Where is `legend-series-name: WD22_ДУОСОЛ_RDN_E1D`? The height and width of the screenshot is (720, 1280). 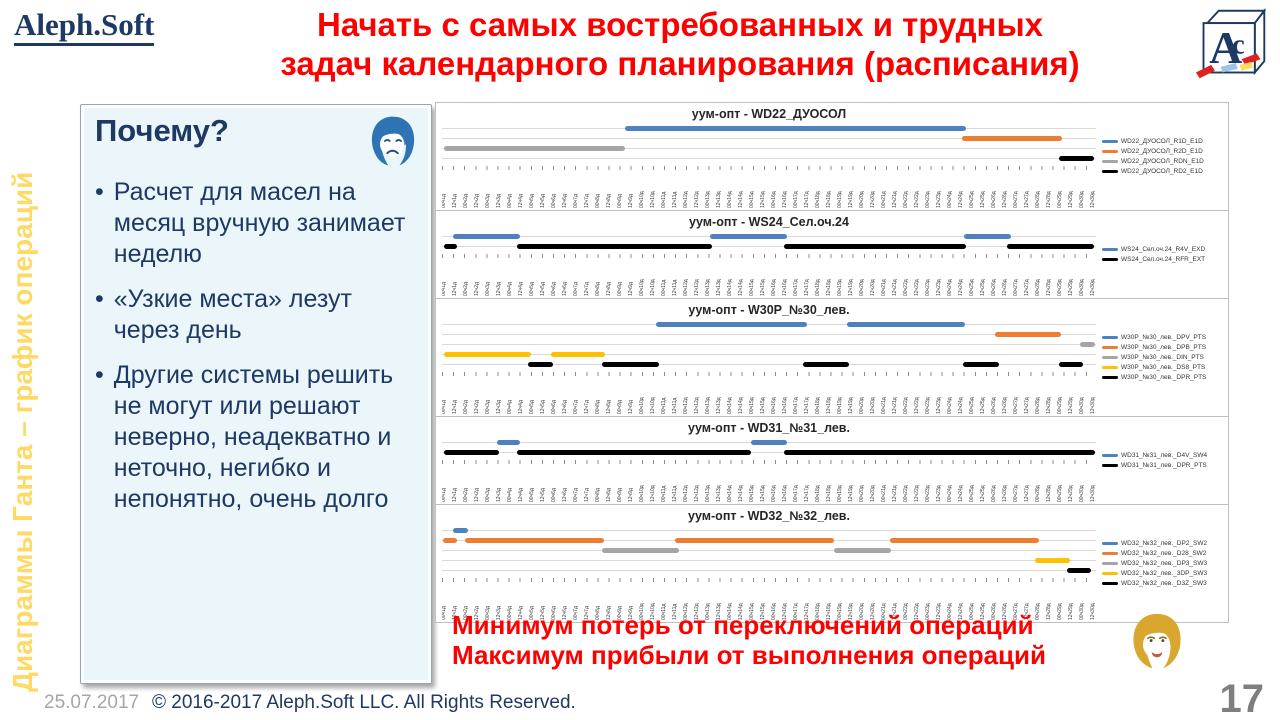
legend-series-name: WD22_ДУОСОЛ_RDN_E1D is located at coordinates (1162, 161).